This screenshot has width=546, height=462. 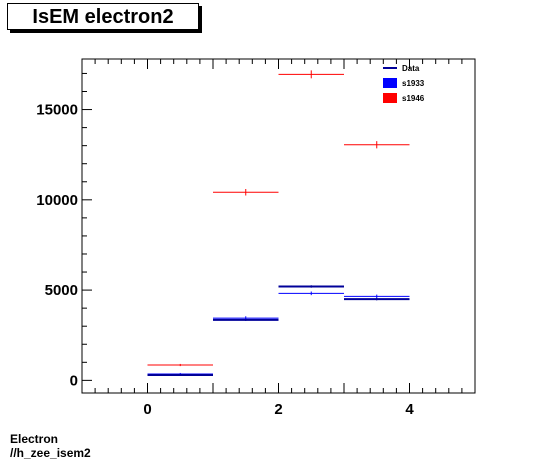 I want to click on title-box: IsEM electron2, so click(x=103, y=16).